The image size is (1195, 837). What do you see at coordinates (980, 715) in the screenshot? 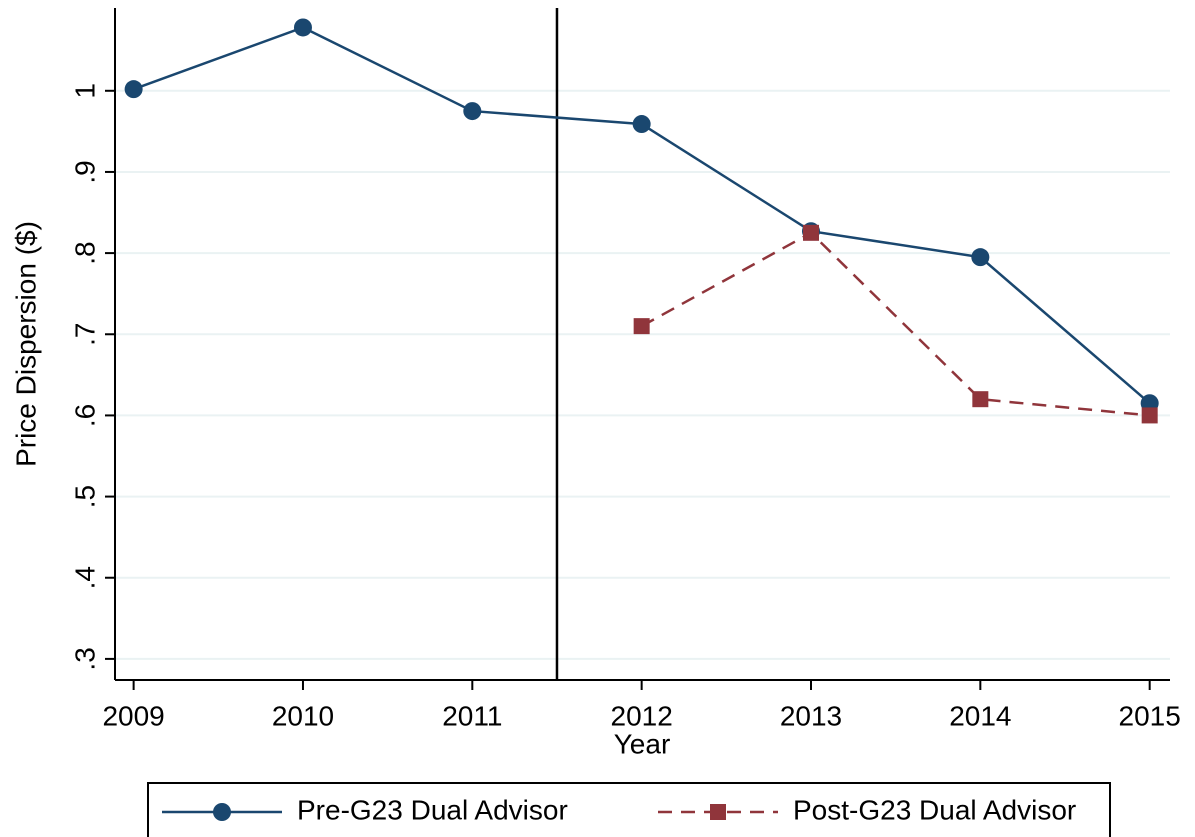
I see `x-tick-label: 2014` at bounding box center [980, 715].